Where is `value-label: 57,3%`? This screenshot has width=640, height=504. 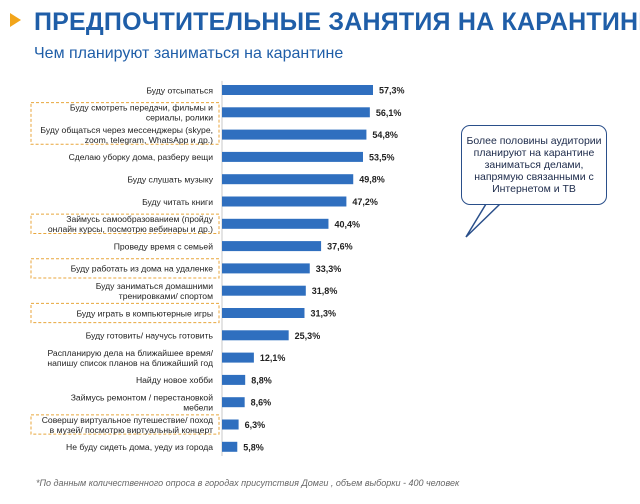 value-label: 57,3% is located at coordinates (392, 91).